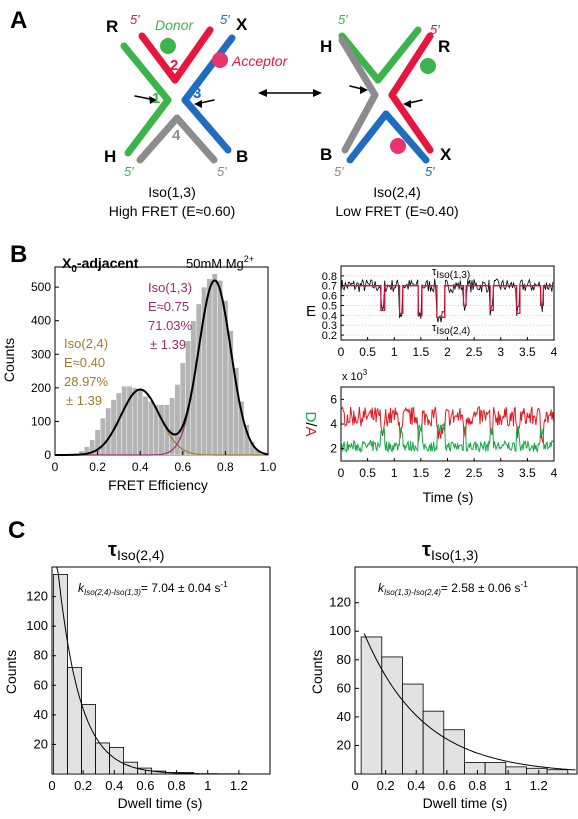  Describe the element at coordinates (16, 530) in the screenshot. I see `panel-label-c: C` at that location.